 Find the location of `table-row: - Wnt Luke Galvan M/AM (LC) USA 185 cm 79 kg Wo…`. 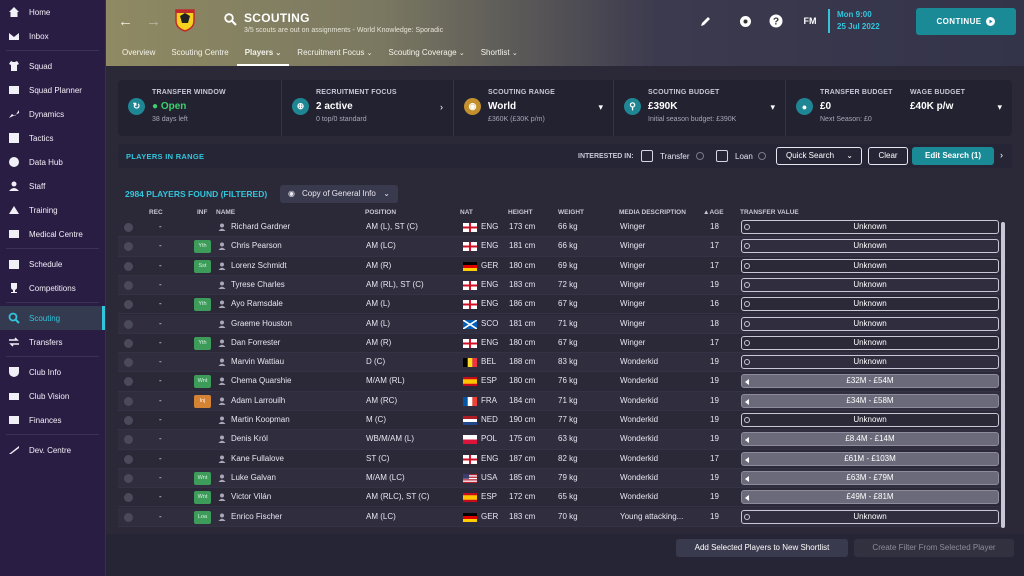

table-row: - Wnt Luke Galvan M/AM (LC) USA 185 cm 79 kg Wo… is located at coordinates (561, 478).